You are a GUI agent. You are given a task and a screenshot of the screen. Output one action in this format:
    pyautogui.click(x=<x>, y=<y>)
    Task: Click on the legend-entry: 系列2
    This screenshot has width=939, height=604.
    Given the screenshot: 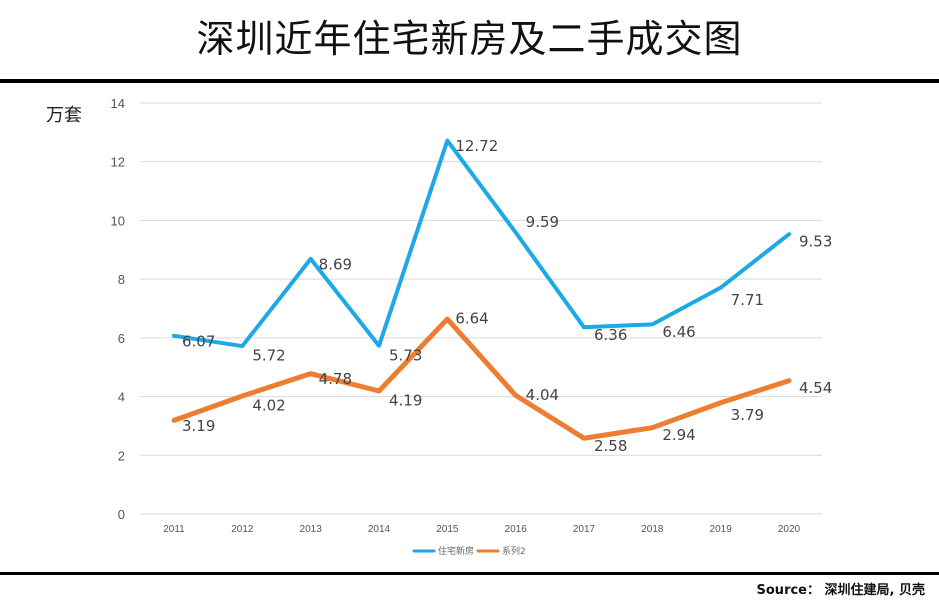 What is the action you would take?
    pyautogui.click(x=514, y=551)
    